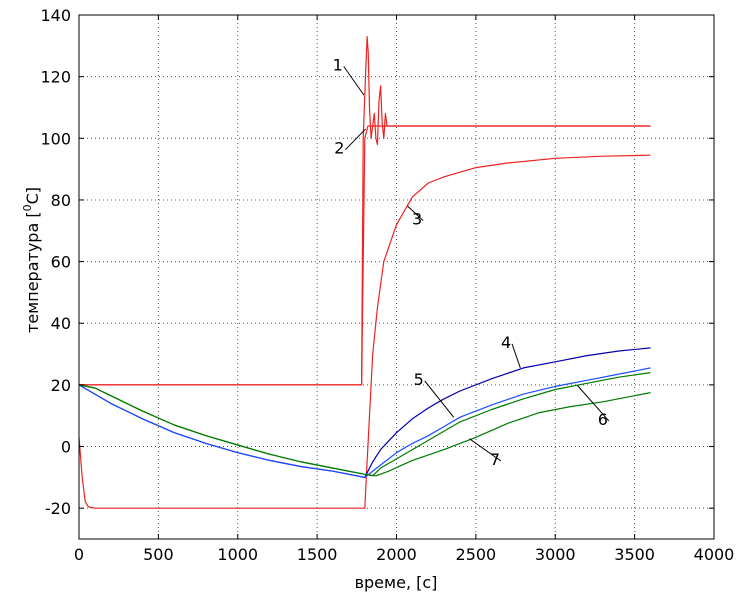  I want to click on x-axis-title: време, [c], so click(396, 582).